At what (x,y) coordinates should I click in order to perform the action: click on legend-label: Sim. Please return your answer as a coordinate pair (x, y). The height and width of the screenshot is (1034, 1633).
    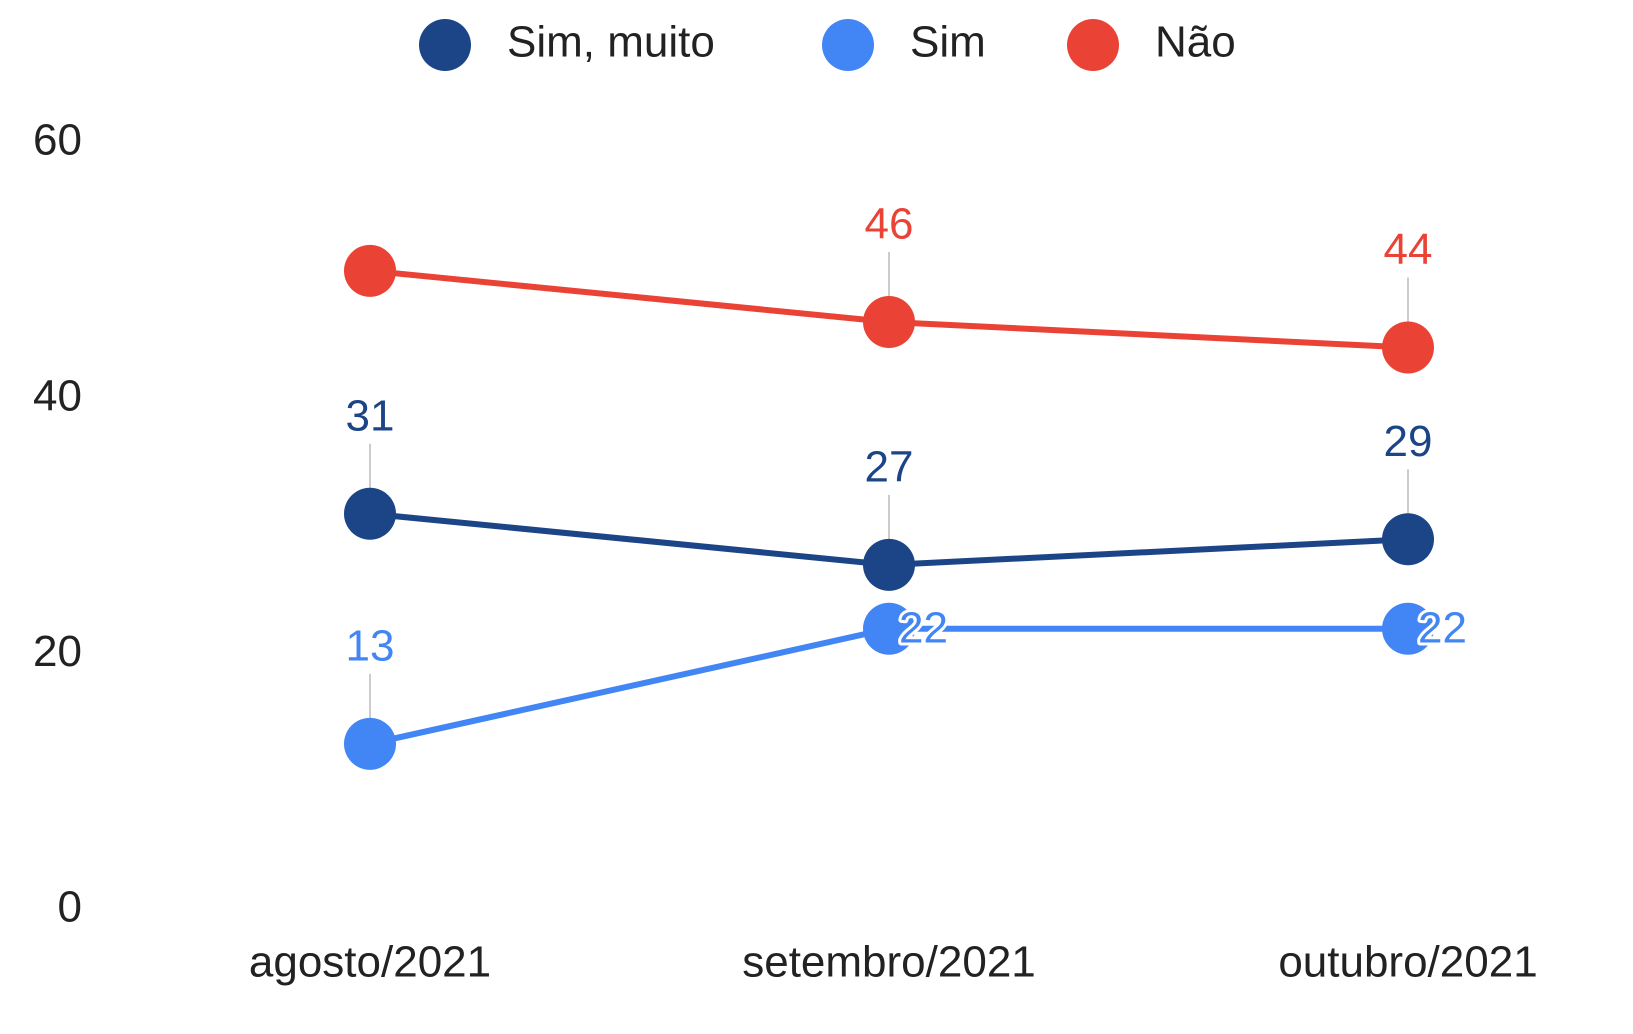
    Looking at the image, I should click on (948, 42).